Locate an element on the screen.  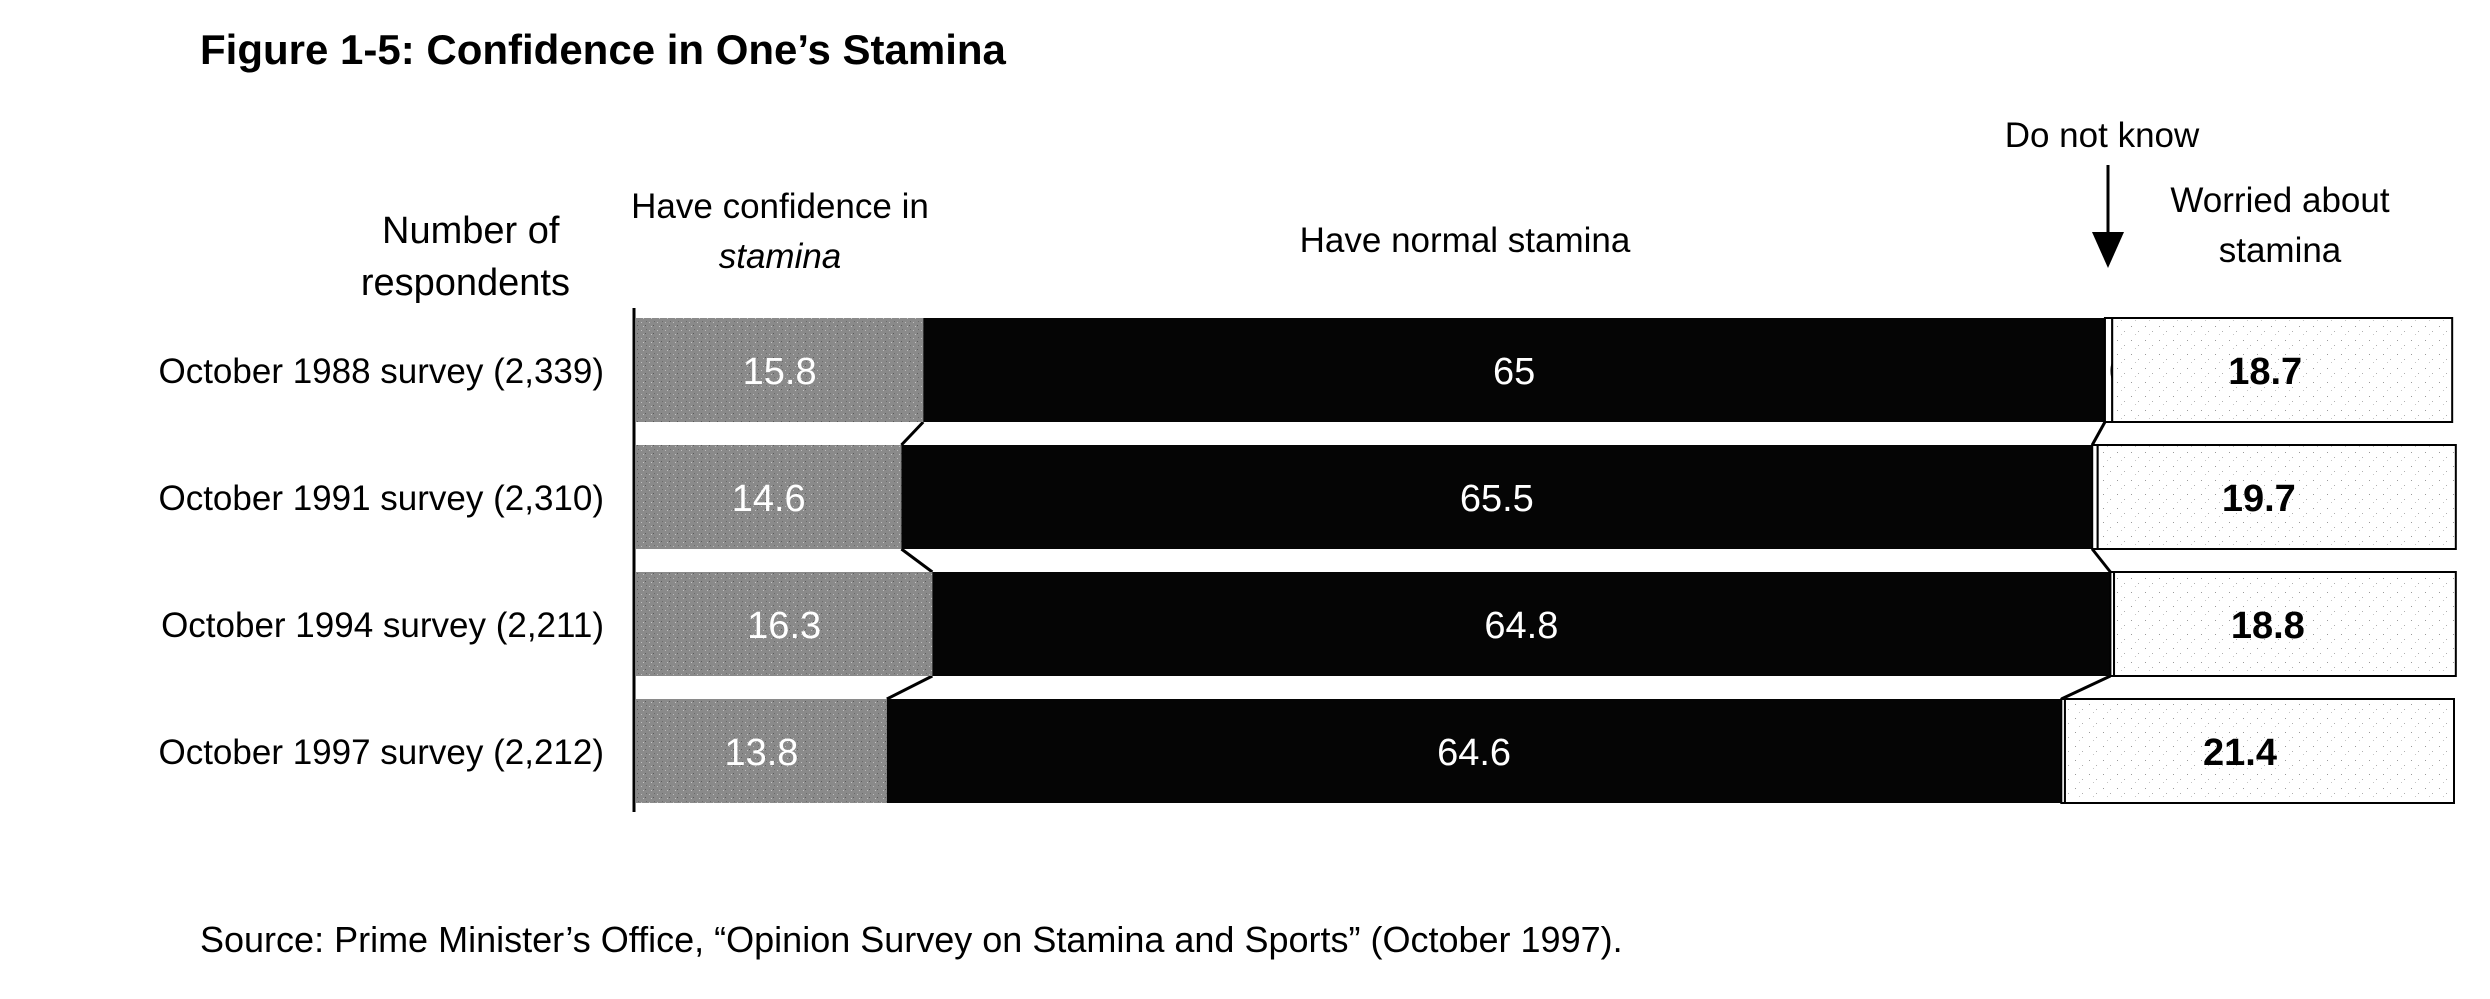
data-label: 64.6 is located at coordinates (1474, 753).